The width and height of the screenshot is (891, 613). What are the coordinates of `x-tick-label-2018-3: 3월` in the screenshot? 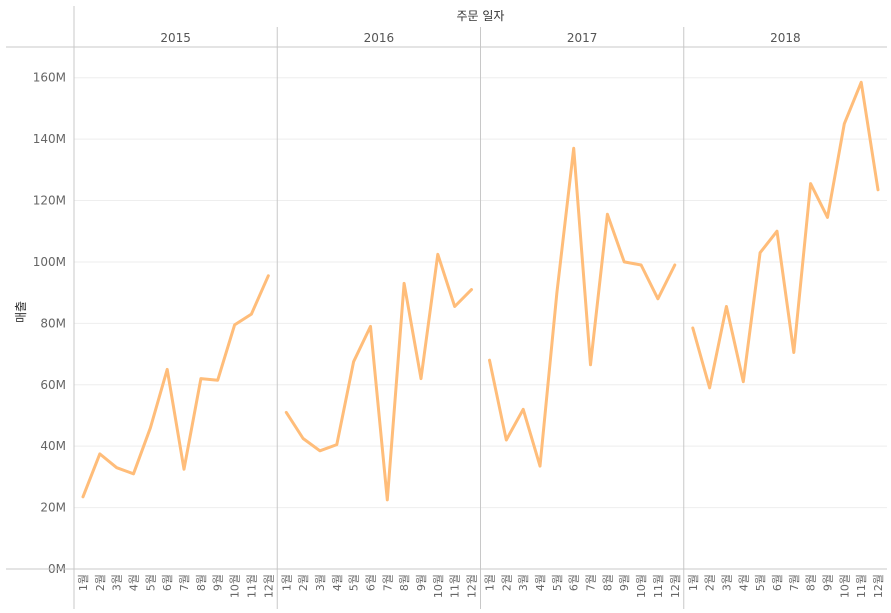 It's located at (726, 582).